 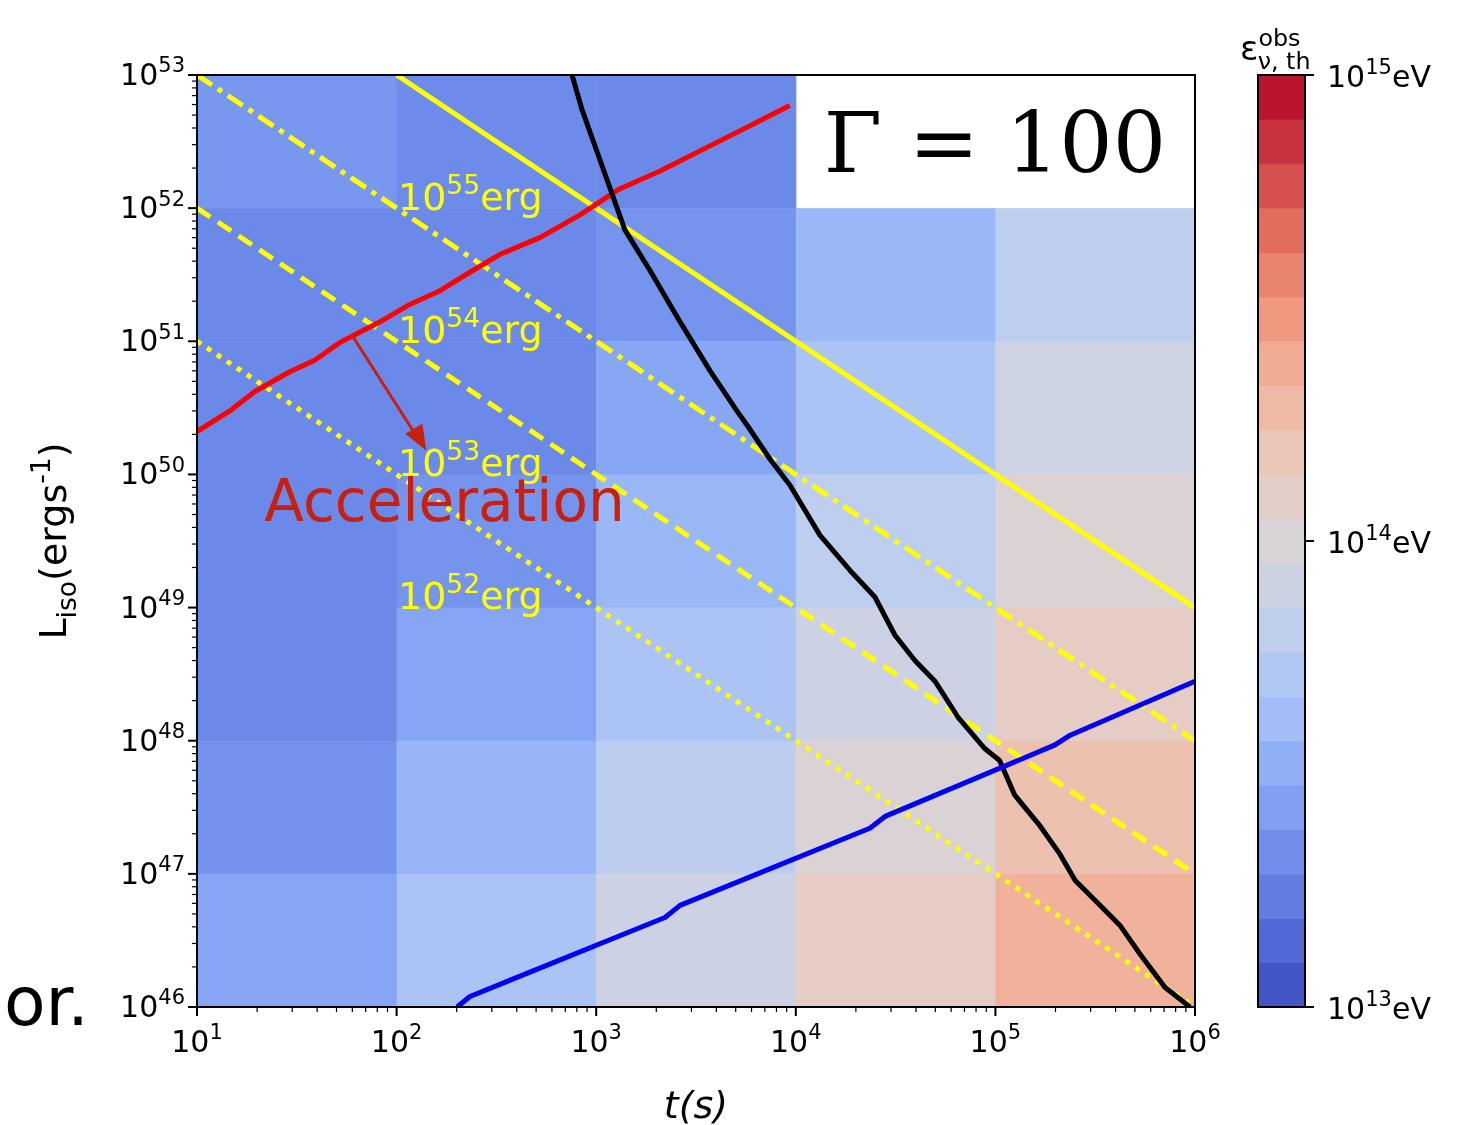 What do you see at coordinates (1379, 1006) in the screenshot?
I see `color-bar-label: 10$^{13}$eV` at bounding box center [1379, 1006].